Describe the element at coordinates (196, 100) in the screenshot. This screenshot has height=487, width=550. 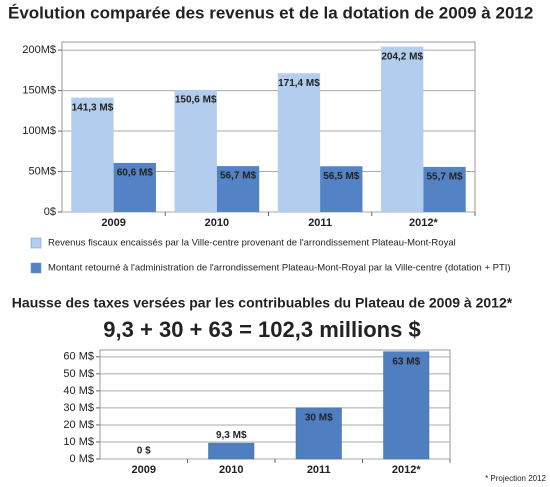
I see `value-label: 150,6 M$` at that location.